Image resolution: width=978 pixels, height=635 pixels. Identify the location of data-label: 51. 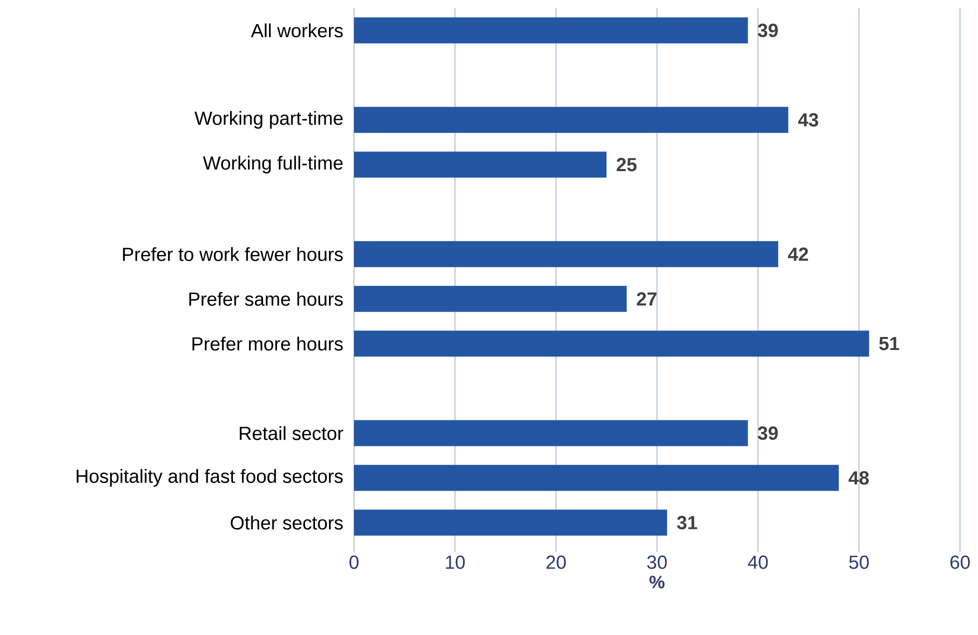
(889, 343).